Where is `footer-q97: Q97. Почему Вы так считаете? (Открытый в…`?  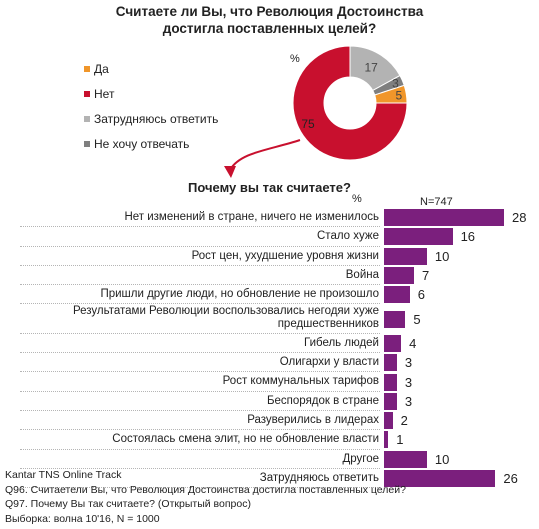 footer-q97: Q97. Почему Вы так считаете? (Открытый в… is located at coordinates (128, 504).